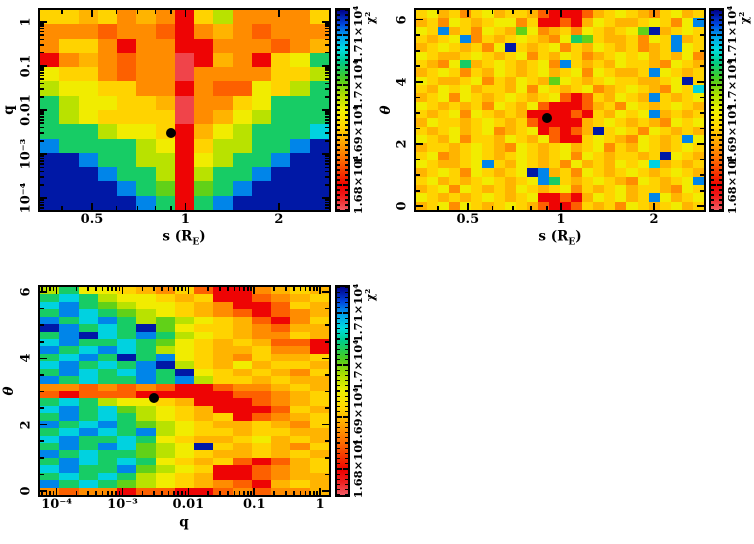 The image size is (754, 544). Describe the element at coordinates (358, 365) in the screenshot. I see `colorbar-tick-label: 1.7×10⁴` at that location.